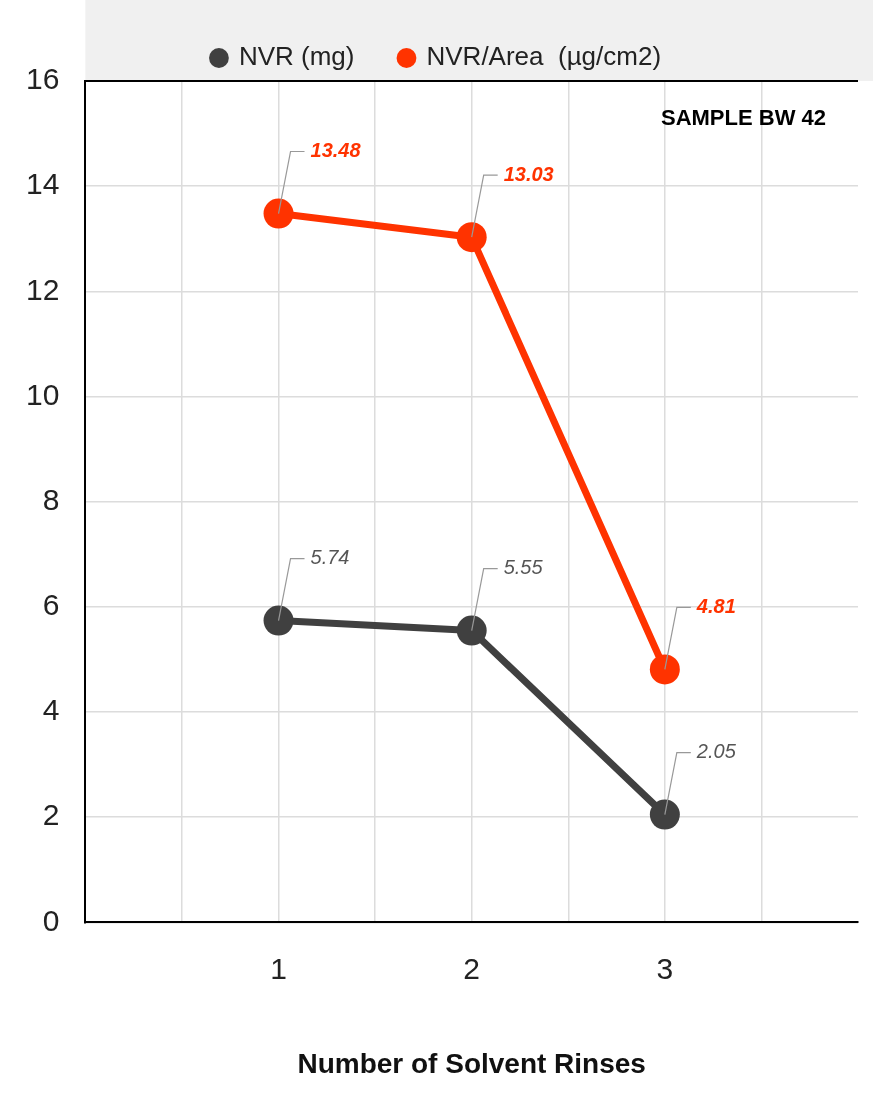 This screenshot has height=1096, width=873. Describe the element at coordinates (471, 1063) in the screenshot. I see `x-axis-title: Number of Solvent Rinses` at that location.